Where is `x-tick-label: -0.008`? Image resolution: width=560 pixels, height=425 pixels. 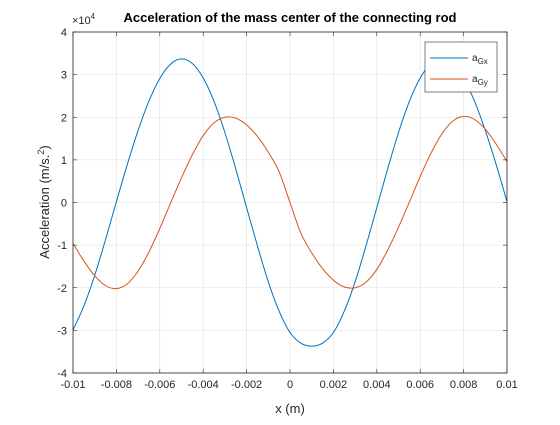
x-tick-label: -0.008 is located at coordinates (116, 385).